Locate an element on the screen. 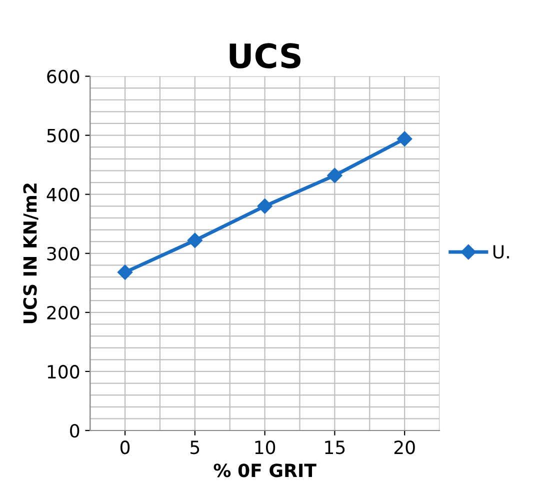 Image resolution: width=546 pixels, height=492 pixels. x-axis-title: % 0F GRIT is located at coordinates (265, 471).